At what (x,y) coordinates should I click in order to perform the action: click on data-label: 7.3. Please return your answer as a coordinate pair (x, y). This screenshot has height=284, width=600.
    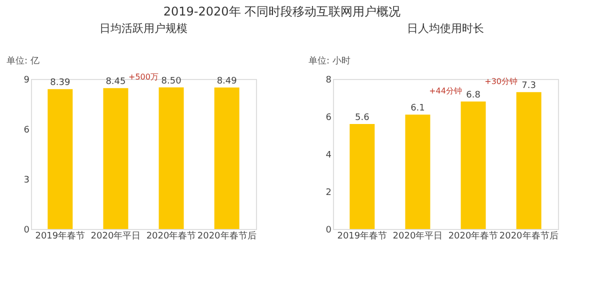
    Looking at the image, I should click on (529, 86).